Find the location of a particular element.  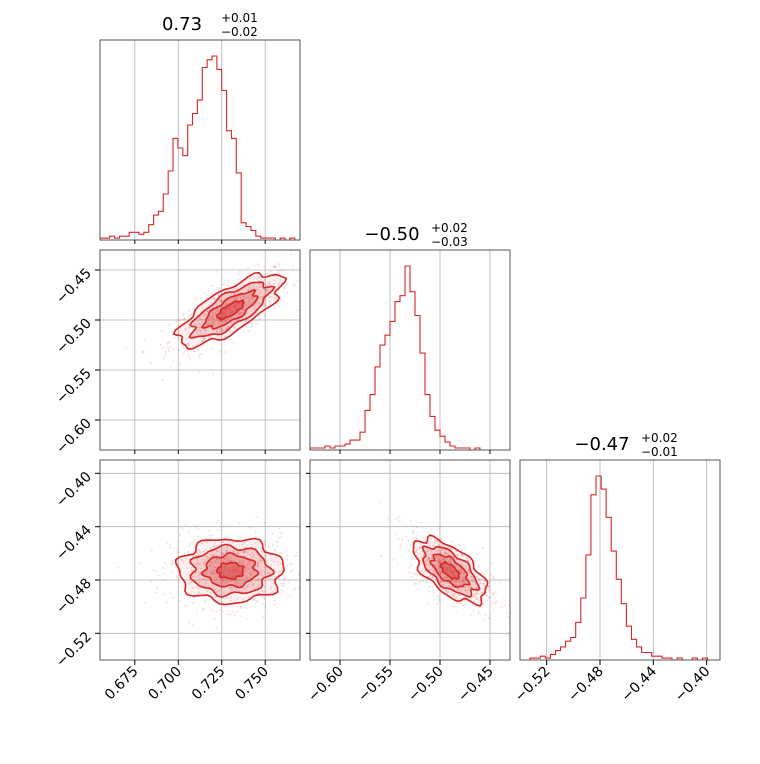

hist-1-border is located at coordinates (410, 350).